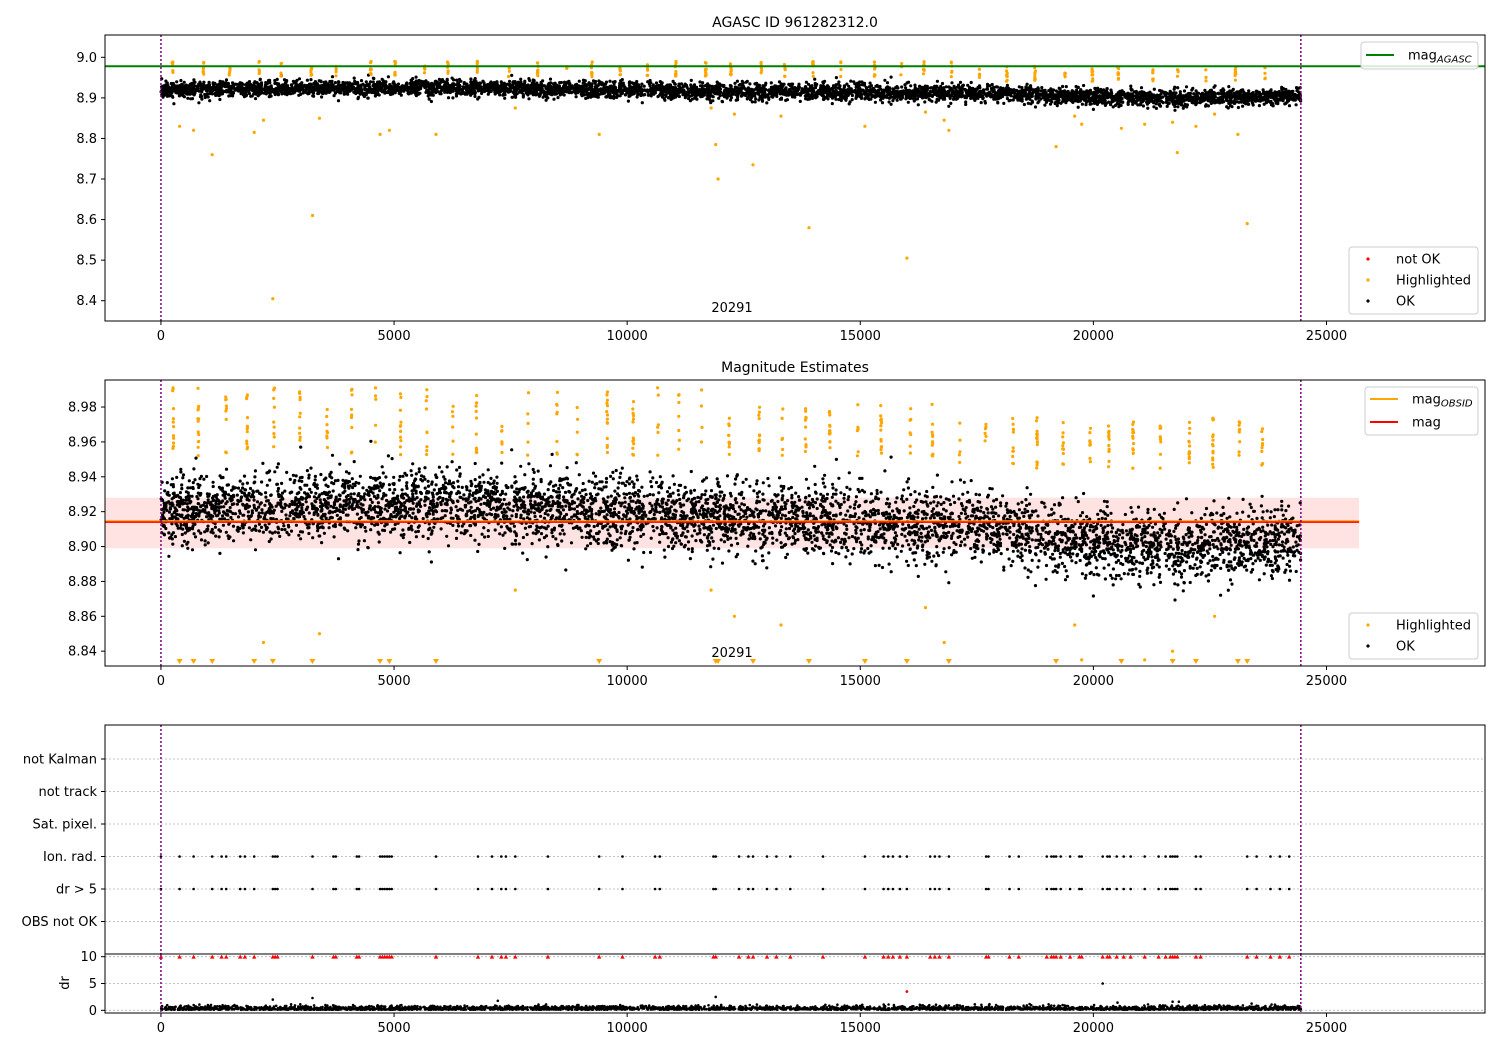 The image size is (1500, 1050). Describe the element at coordinates (82, 408) in the screenshot. I see `y-tick-label: 8.98` at that location.